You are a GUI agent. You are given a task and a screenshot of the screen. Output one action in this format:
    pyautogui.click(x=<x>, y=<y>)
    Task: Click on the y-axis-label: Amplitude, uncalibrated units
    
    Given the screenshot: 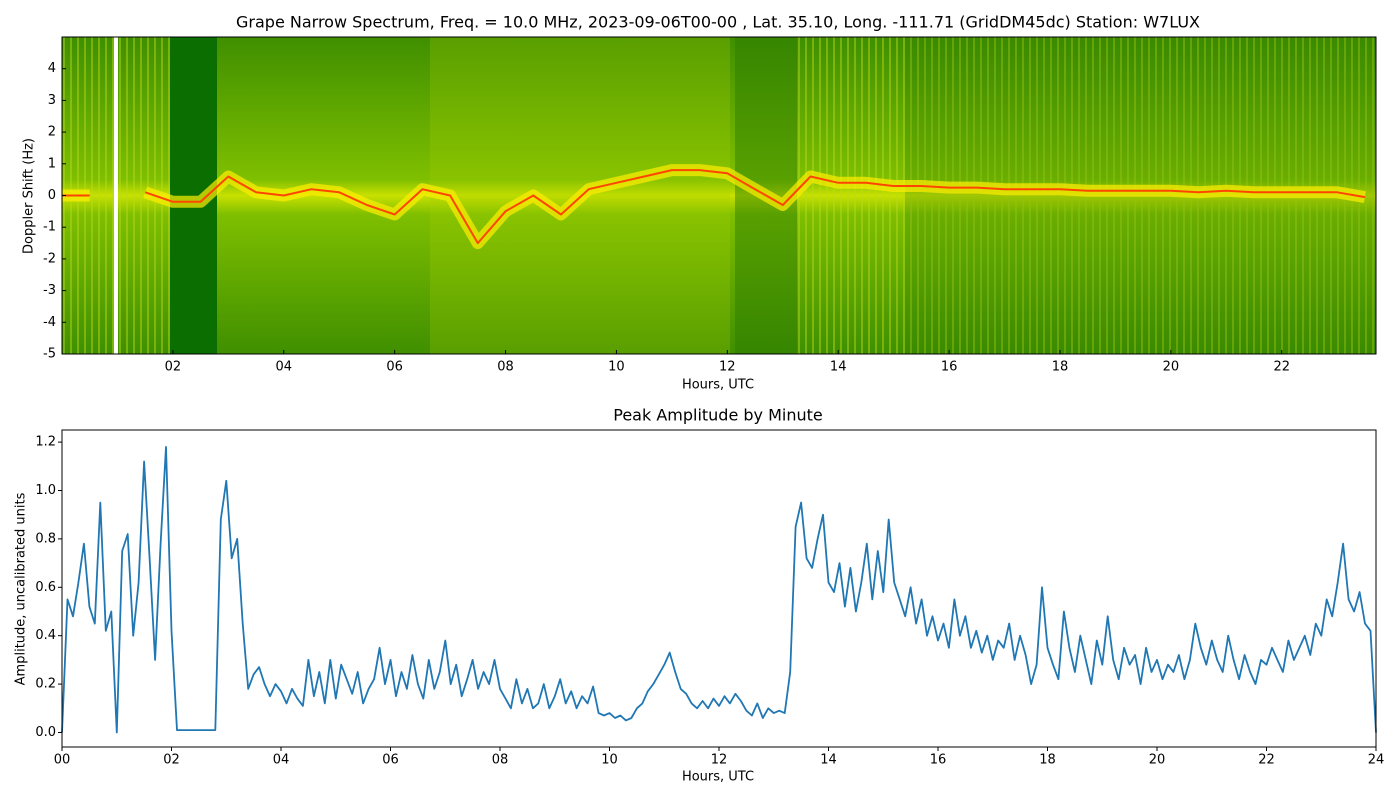 What is the action you would take?
    pyautogui.click(x=21, y=588)
    